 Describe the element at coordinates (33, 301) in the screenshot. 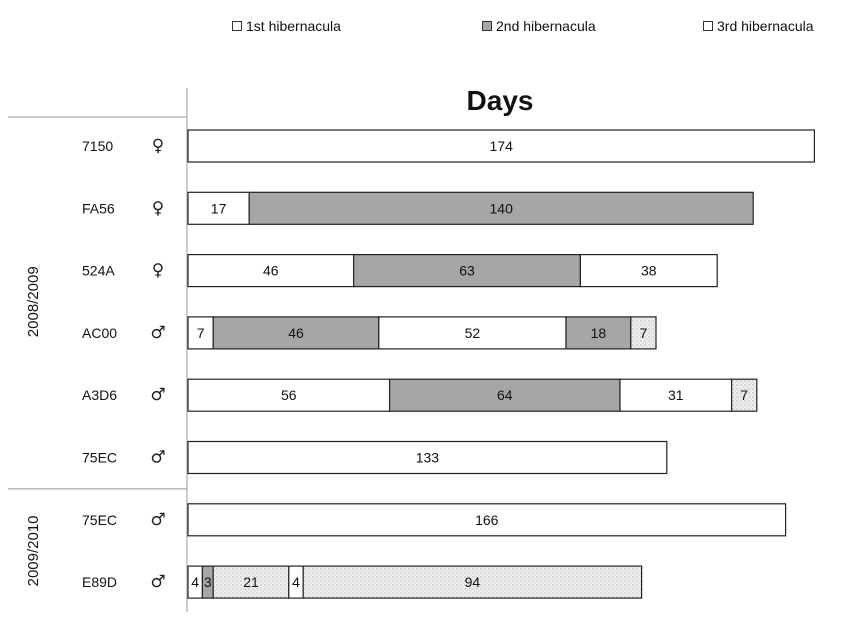

I see `group-label-0: 2008/2009` at that location.